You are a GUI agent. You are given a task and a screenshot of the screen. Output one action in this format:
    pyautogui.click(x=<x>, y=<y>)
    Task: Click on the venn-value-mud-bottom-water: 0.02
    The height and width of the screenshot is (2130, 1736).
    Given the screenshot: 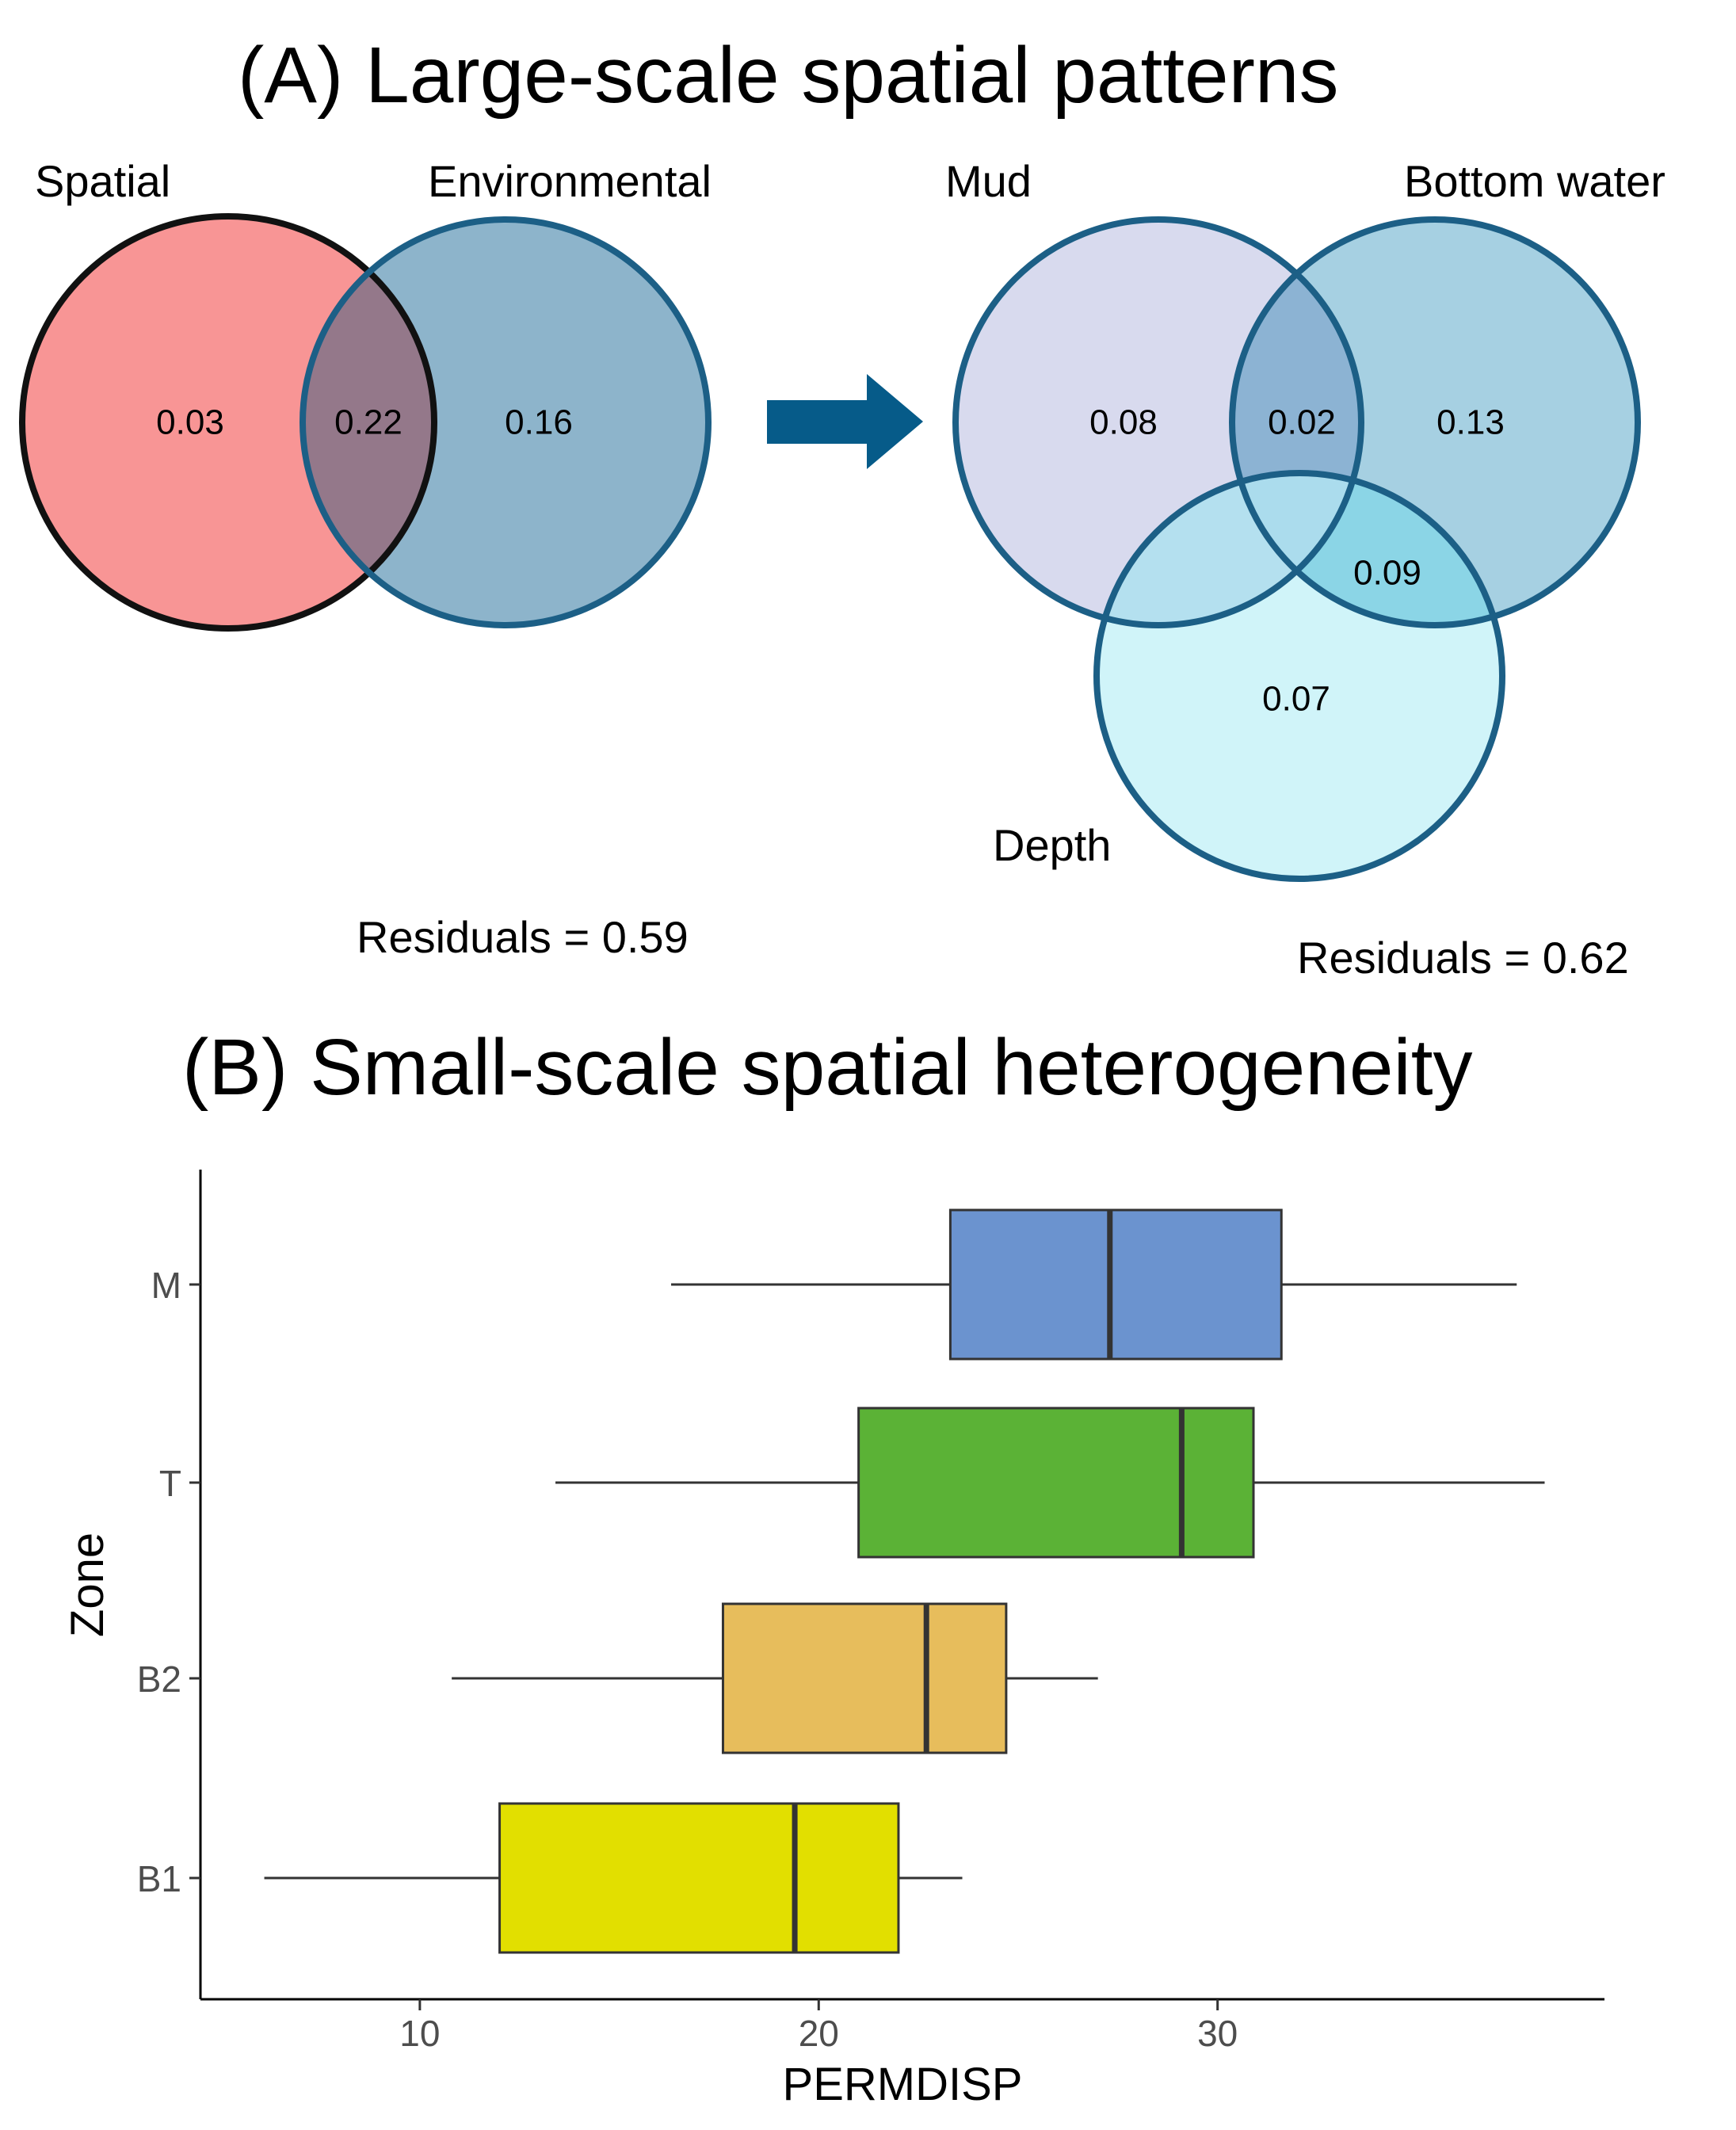 What is the action you would take?
    pyautogui.click(x=1302, y=422)
    